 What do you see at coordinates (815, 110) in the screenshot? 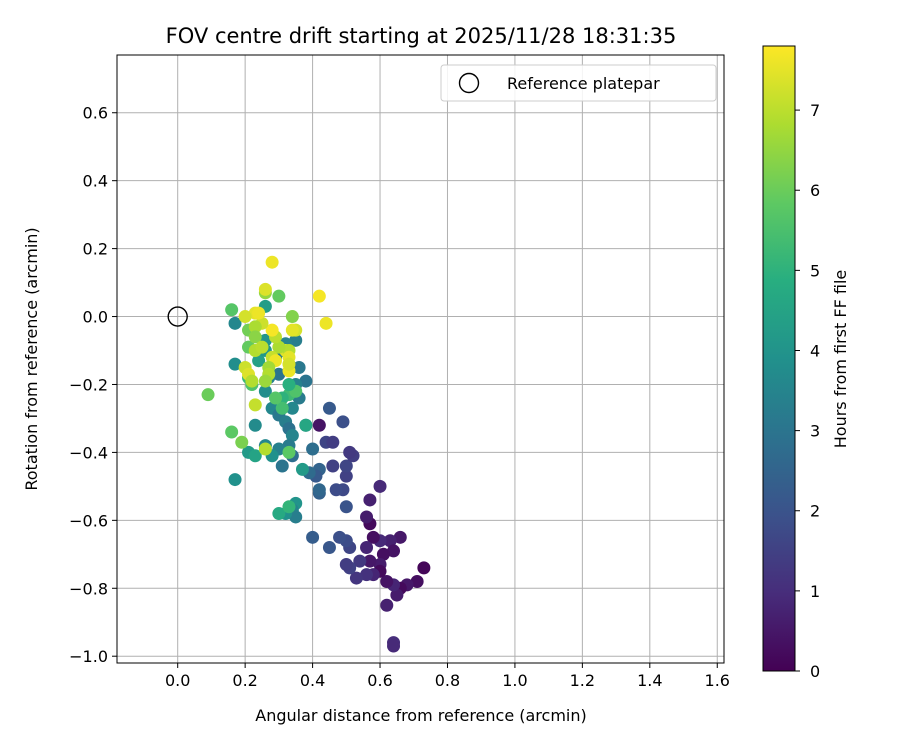
I see `colorbar-tick-label: 7` at bounding box center [815, 110].